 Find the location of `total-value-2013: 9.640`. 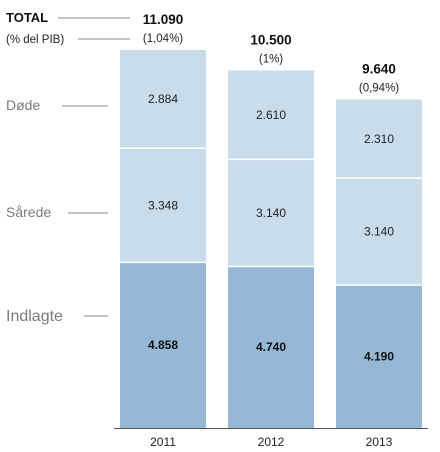

total-value-2013: 9.640 is located at coordinates (379, 68).